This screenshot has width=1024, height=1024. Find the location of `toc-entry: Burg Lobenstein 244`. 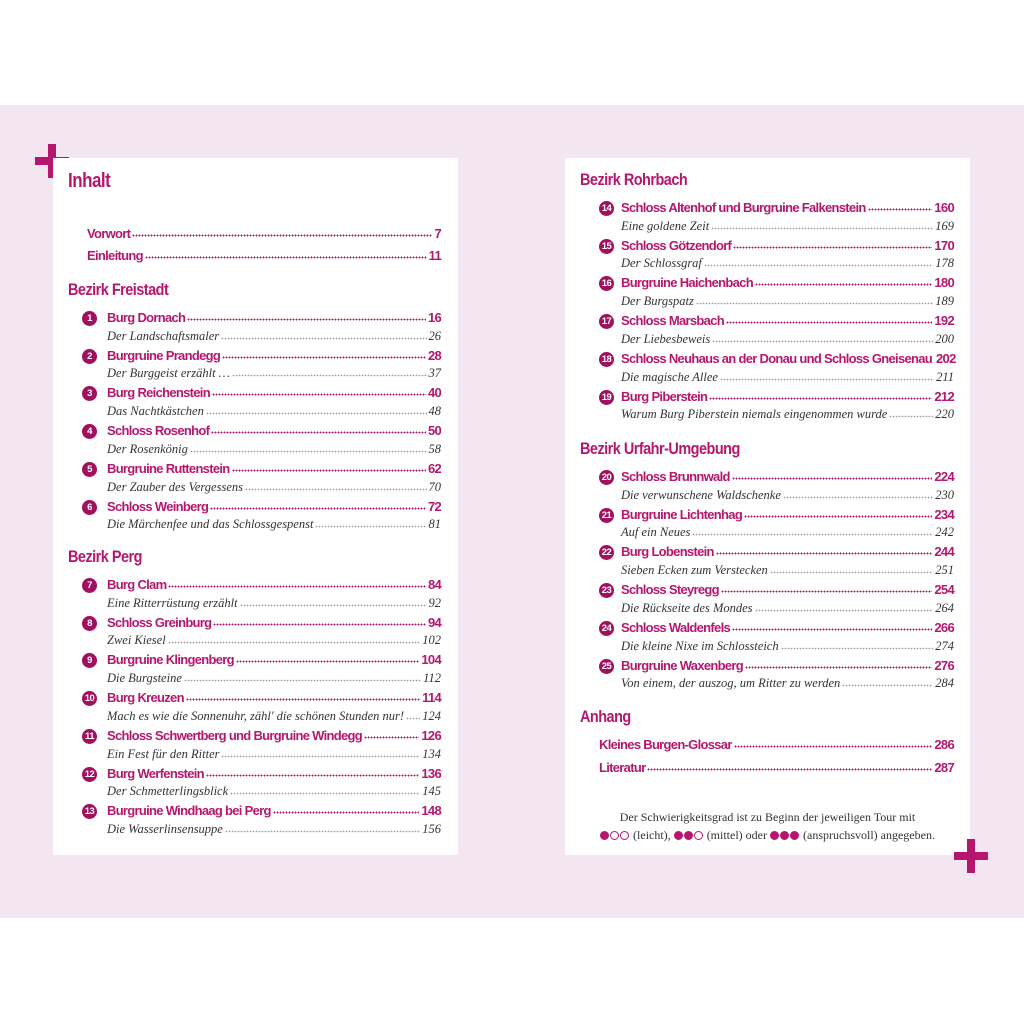

toc-entry: Burg Lobenstein 244 is located at coordinates (788, 551).